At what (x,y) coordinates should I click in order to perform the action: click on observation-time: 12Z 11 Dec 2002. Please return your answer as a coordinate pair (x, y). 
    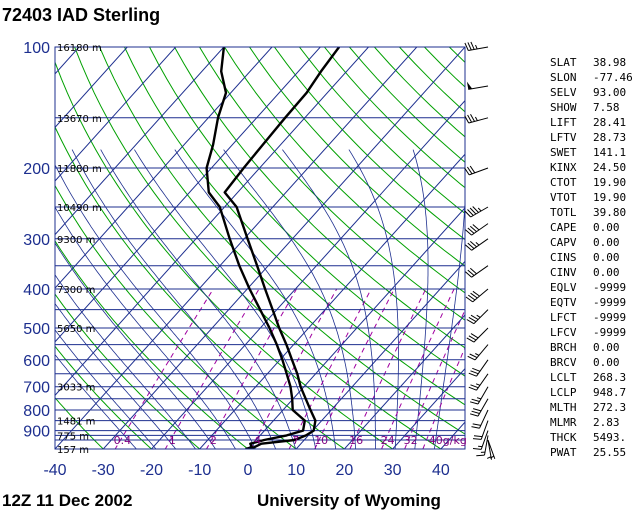
    Looking at the image, I should click on (67, 500).